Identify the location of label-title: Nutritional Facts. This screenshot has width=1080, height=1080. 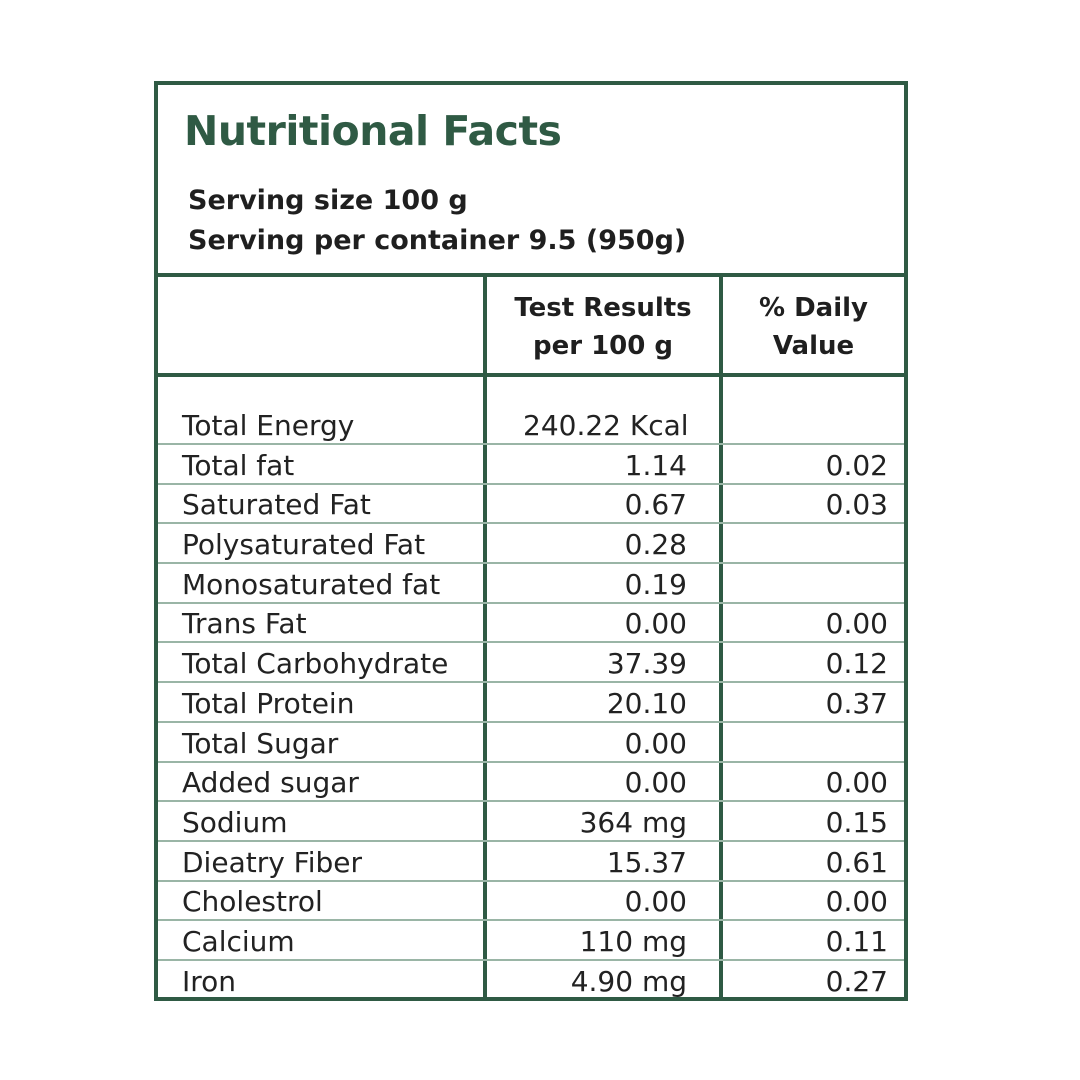
(373, 131).